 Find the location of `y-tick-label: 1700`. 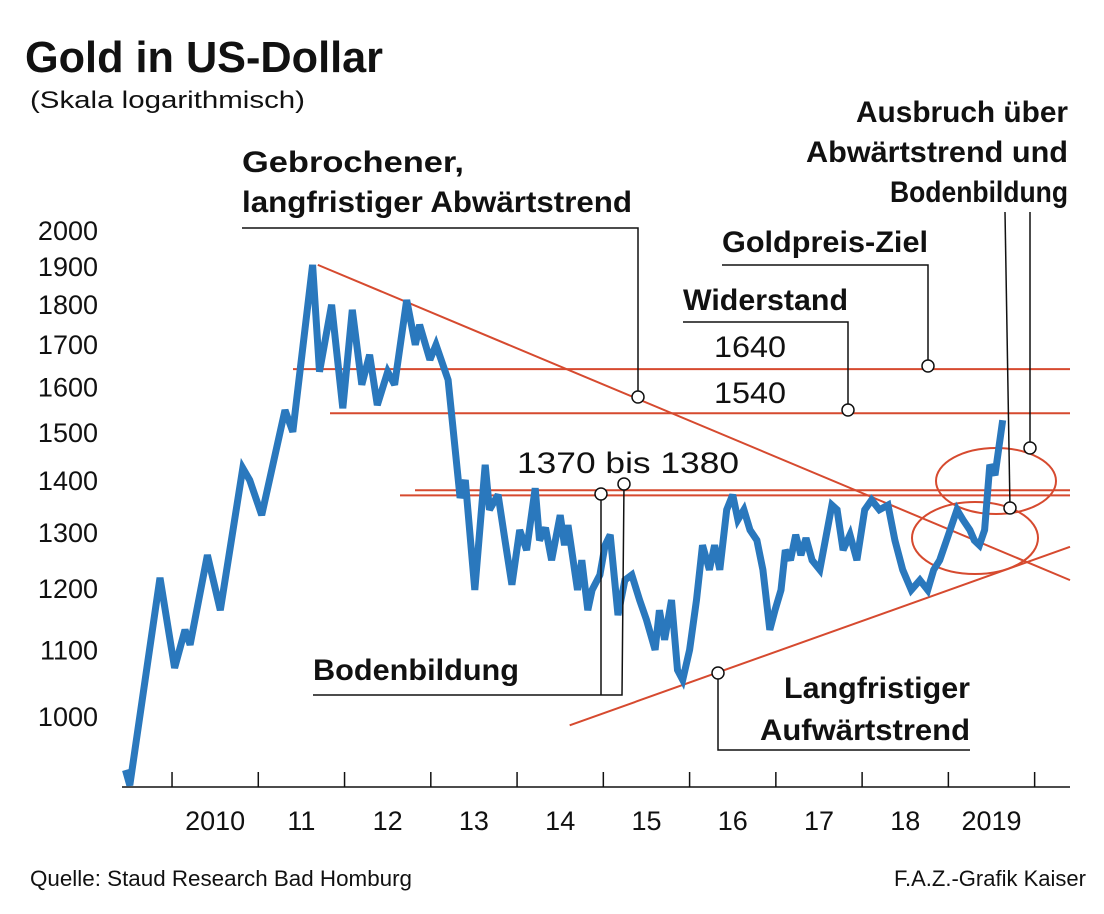

y-tick-label: 1700 is located at coordinates (68, 345).